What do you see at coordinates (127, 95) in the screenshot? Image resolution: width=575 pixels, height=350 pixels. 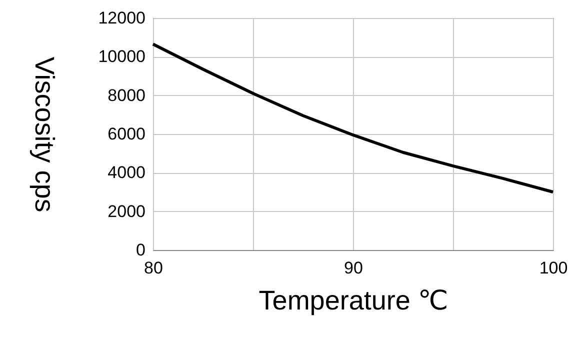 I see `y-tick-label: 8000` at bounding box center [127, 95].